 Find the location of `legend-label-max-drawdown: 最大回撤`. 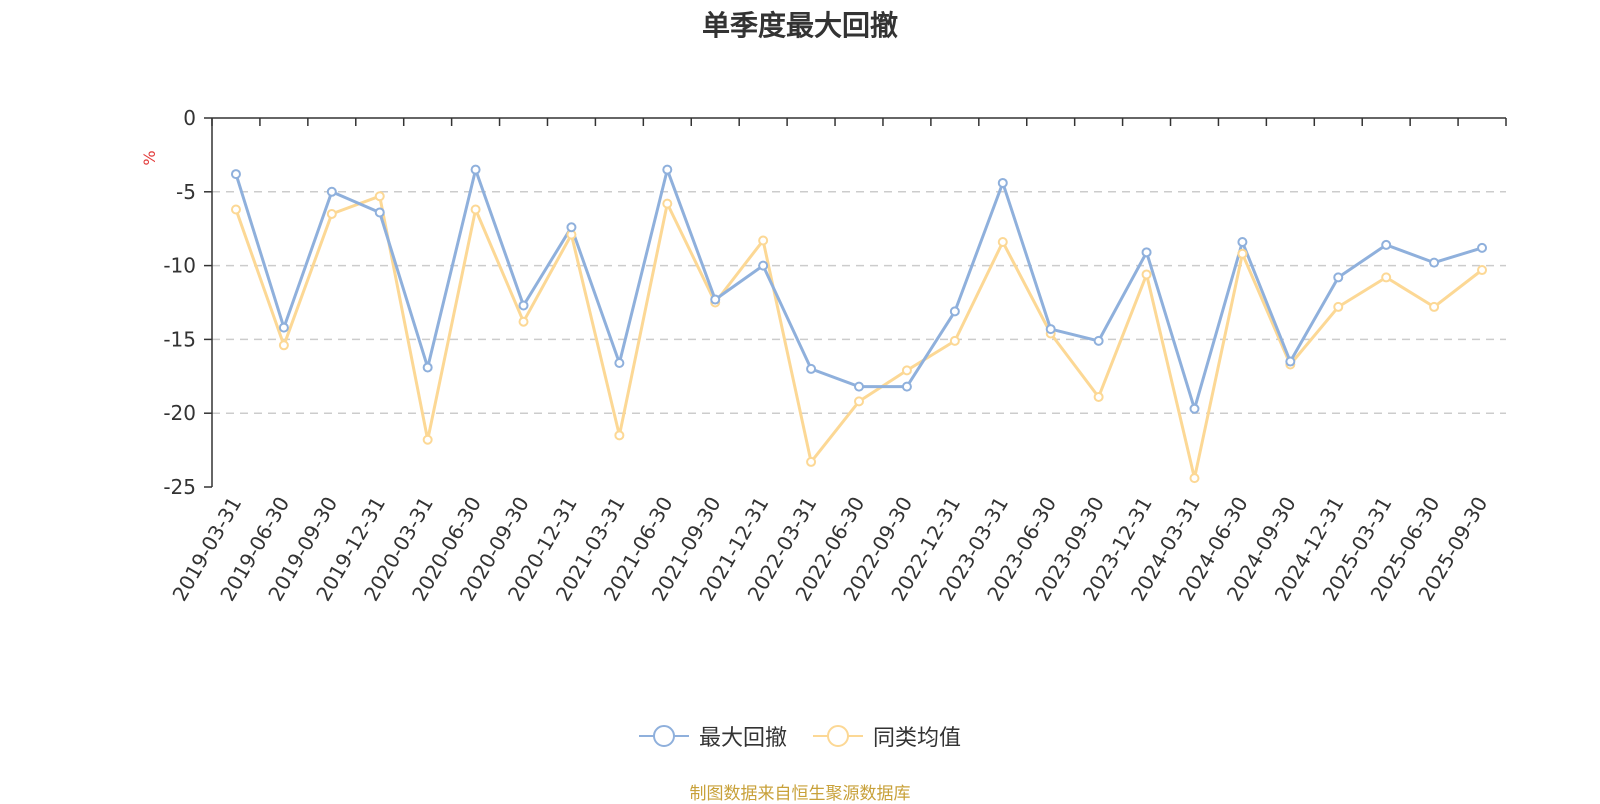

legend-label-max-drawdown: 最大回撤 is located at coordinates (742, 738).